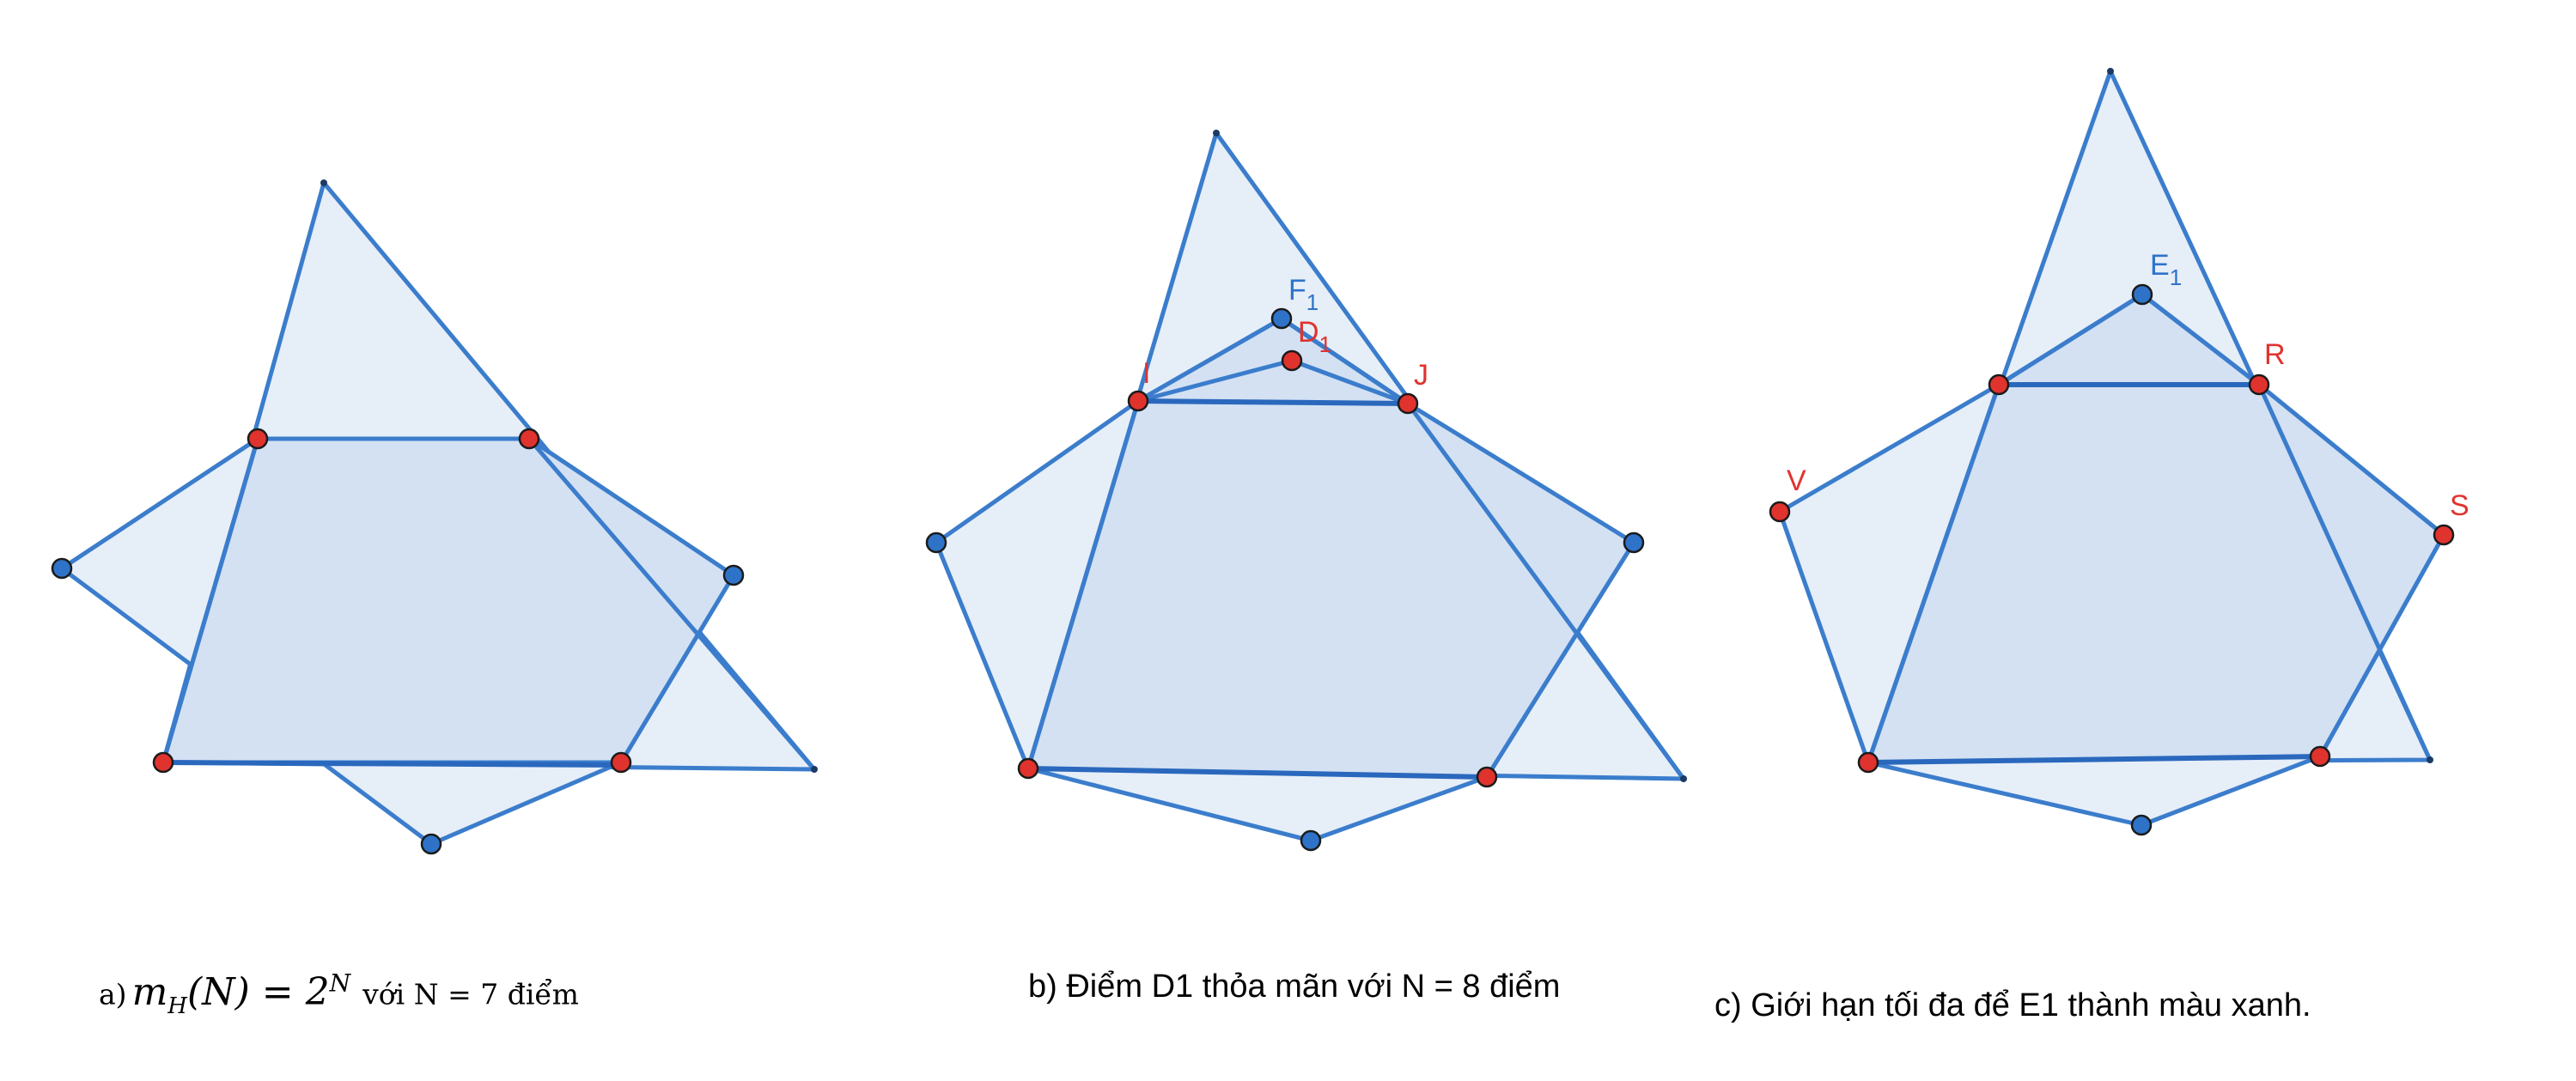 The image size is (2576, 1081). Describe the element at coordinates (1292, 360) in the screenshot. I see `panel-b-point-d1` at that location.